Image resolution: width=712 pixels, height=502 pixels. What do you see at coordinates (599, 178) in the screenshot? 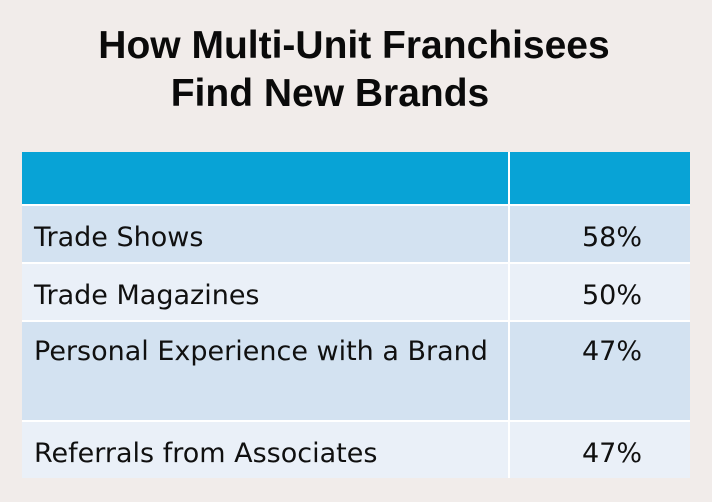
I see `header-cell-value` at bounding box center [599, 178].